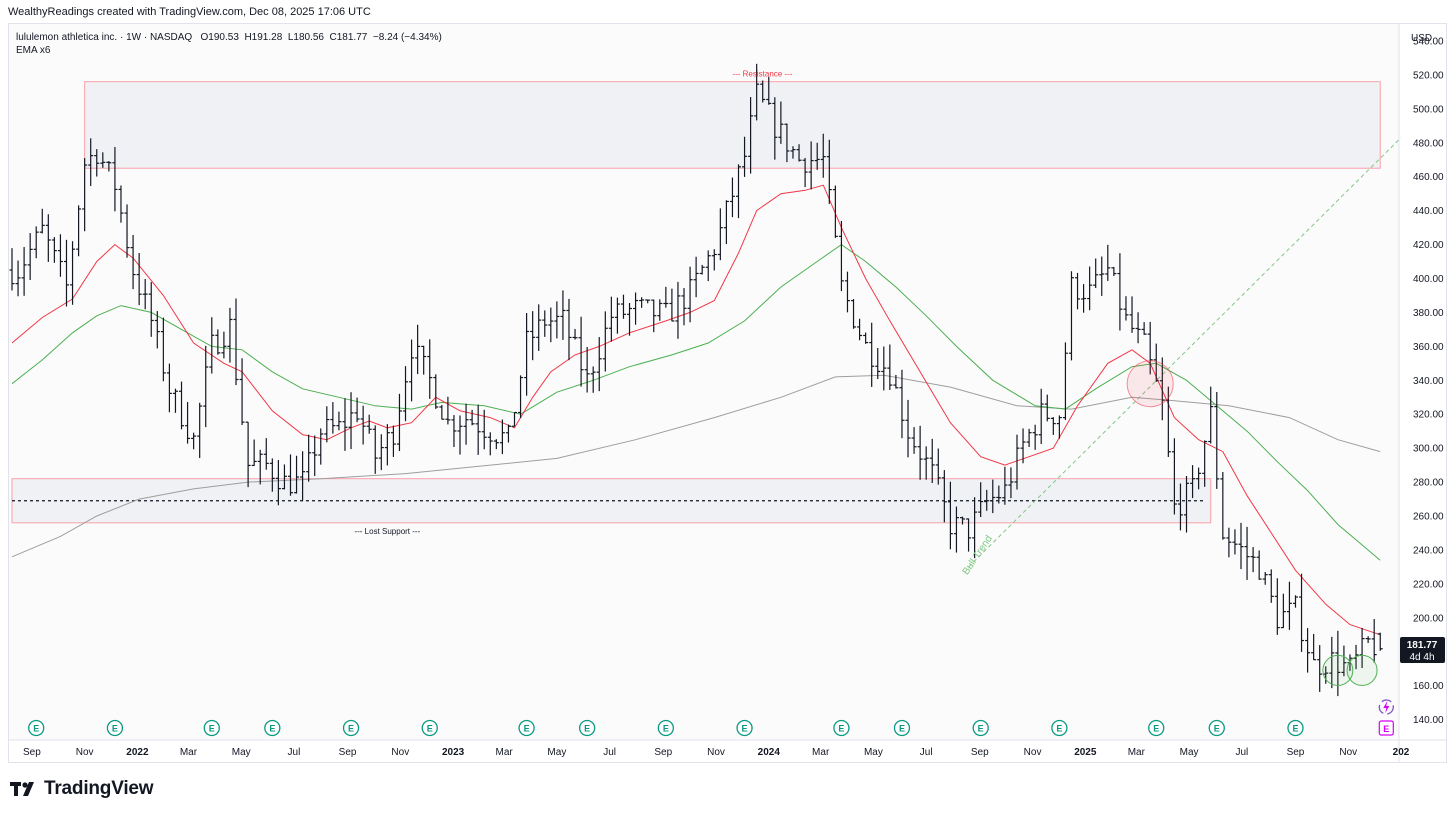  Describe the element at coordinates (1386, 728) in the screenshot. I see `upcoming-earnings-marker: E` at that location.